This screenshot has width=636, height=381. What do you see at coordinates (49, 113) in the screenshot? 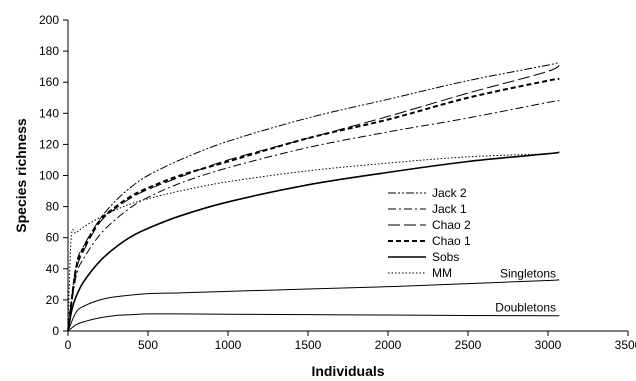
I see `y-tick-label: 140` at bounding box center [49, 113].